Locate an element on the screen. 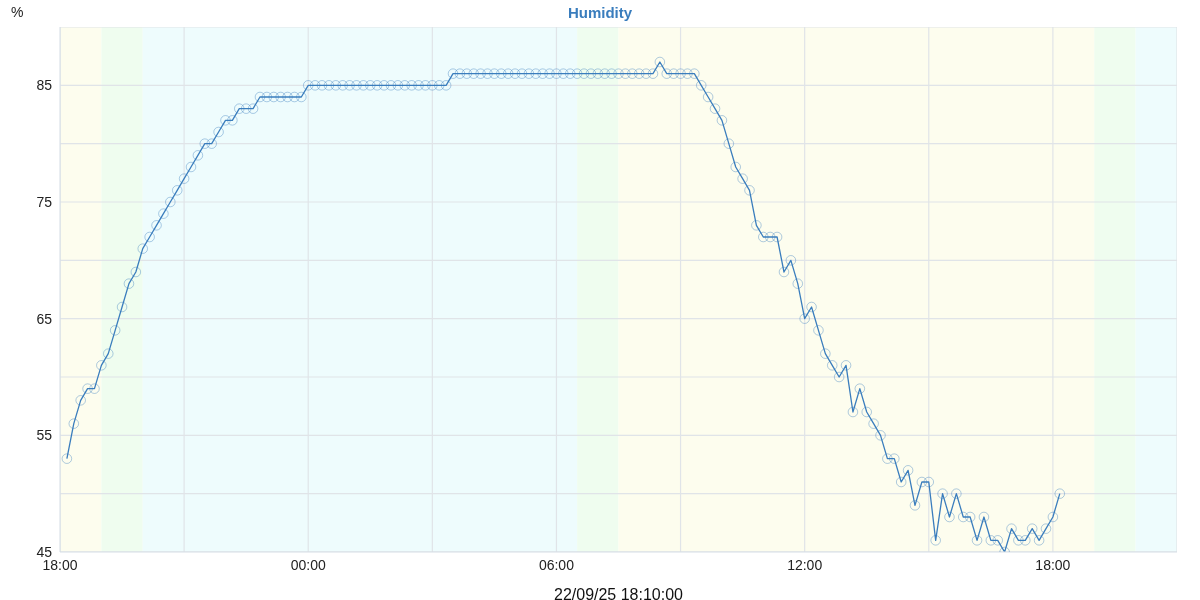  x-tick-label: 18:00 is located at coordinates (1053, 564).